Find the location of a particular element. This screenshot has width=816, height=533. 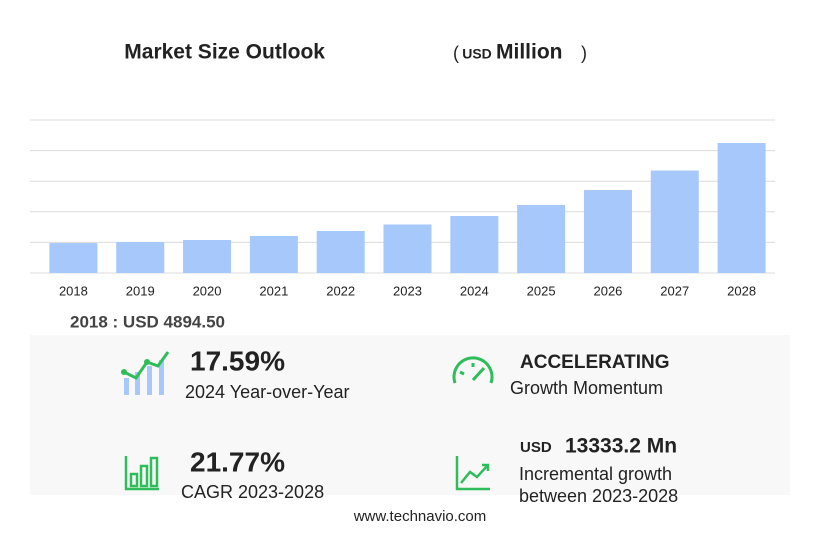

chart-title: Market Size Outlook is located at coordinates (224, 52).